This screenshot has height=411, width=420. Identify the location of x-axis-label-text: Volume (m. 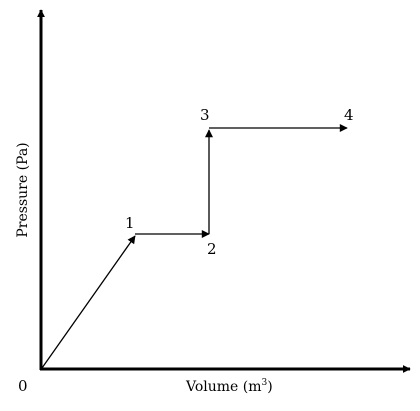
(223, 387).